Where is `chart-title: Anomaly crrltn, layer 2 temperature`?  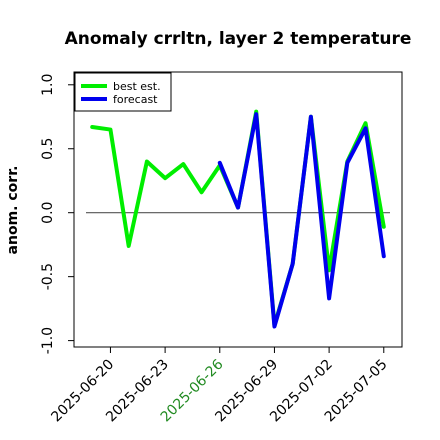 chart-title: Anomaly crrltn, layer 2 temperature is located at coordinates (238, 39).